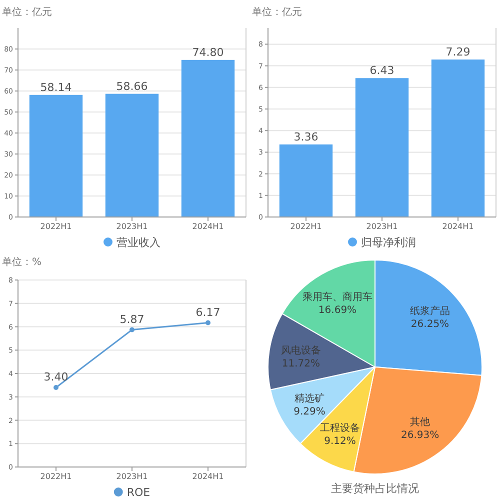  I want to click on data-label: 58.14, so click(56, 87).